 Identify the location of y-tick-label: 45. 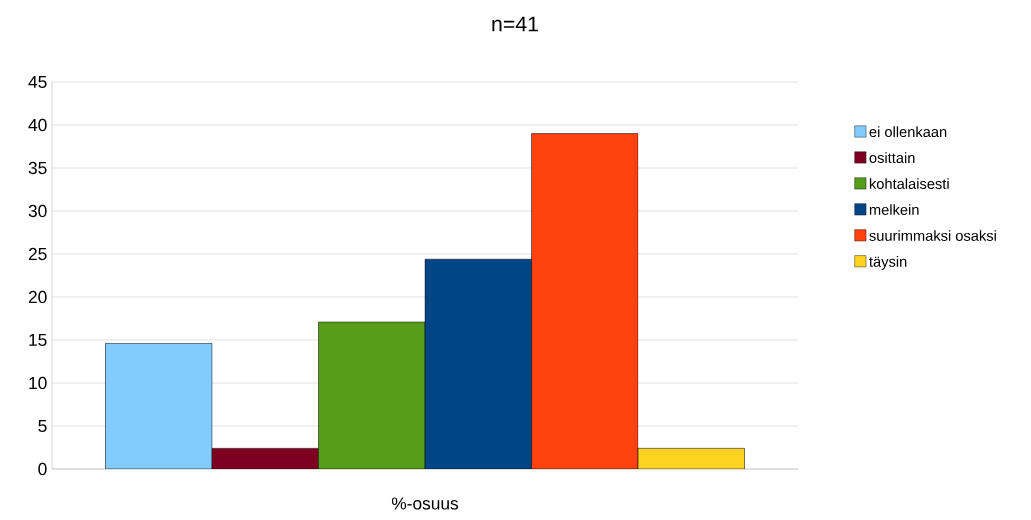
(37, 82).